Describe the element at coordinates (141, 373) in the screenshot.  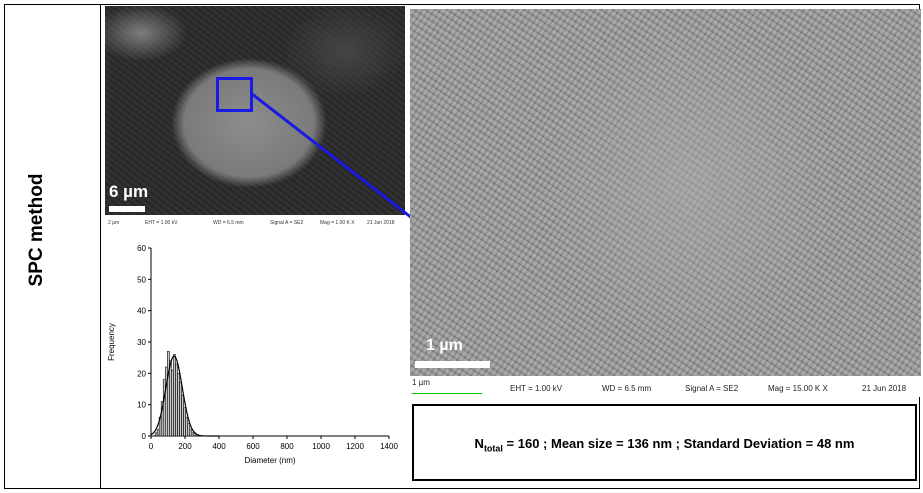
I see `y-tick-label: 20` at that location.